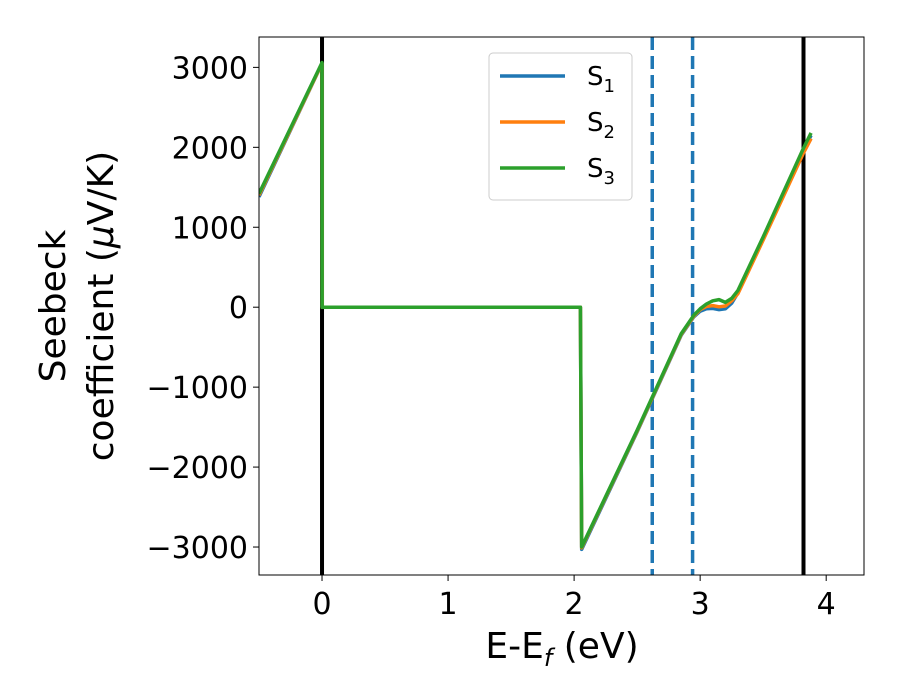 Image resolution: width=900 pixels, height=700 pixels. What do you see at coordinates (601, 171) in the screenshot?
I see `legend-label: S3` at bounding box center [601, 171].